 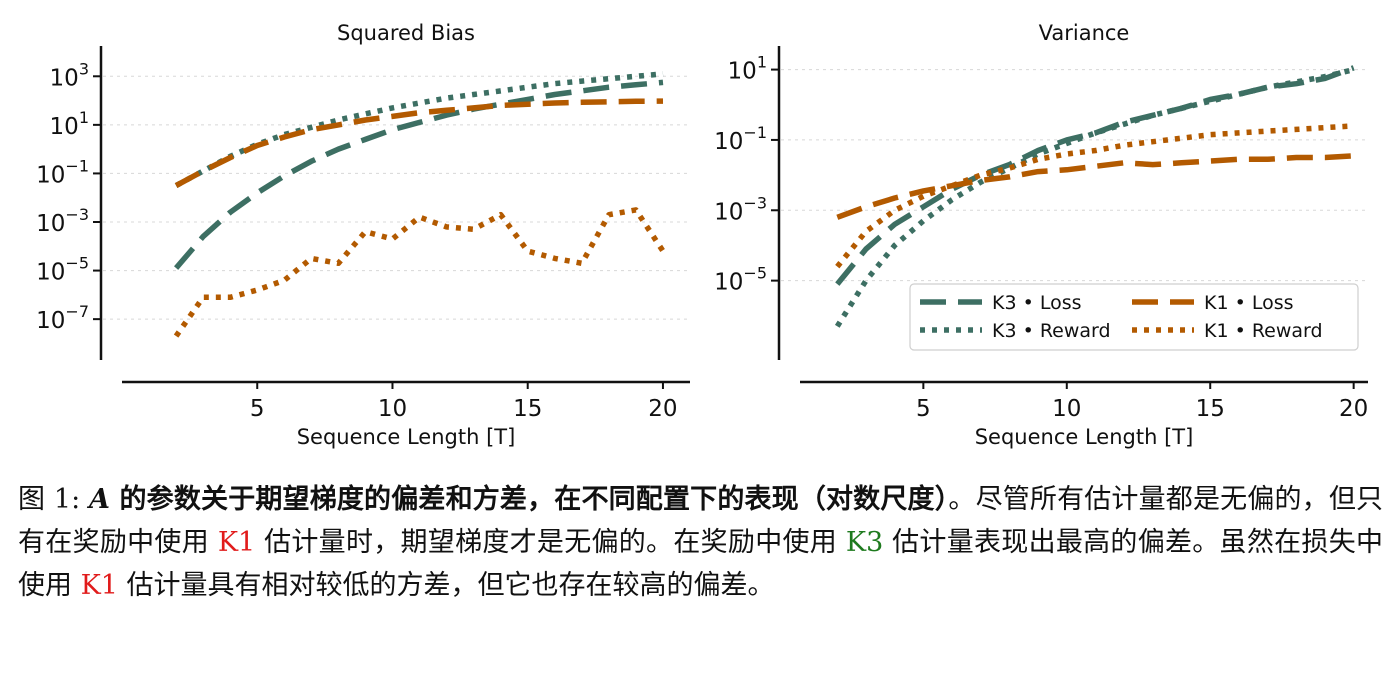 What do you see at coordinates (77, 311) in the screenshot?
I see `y-tick-exponent: −7` at bounding box center [77, 311].